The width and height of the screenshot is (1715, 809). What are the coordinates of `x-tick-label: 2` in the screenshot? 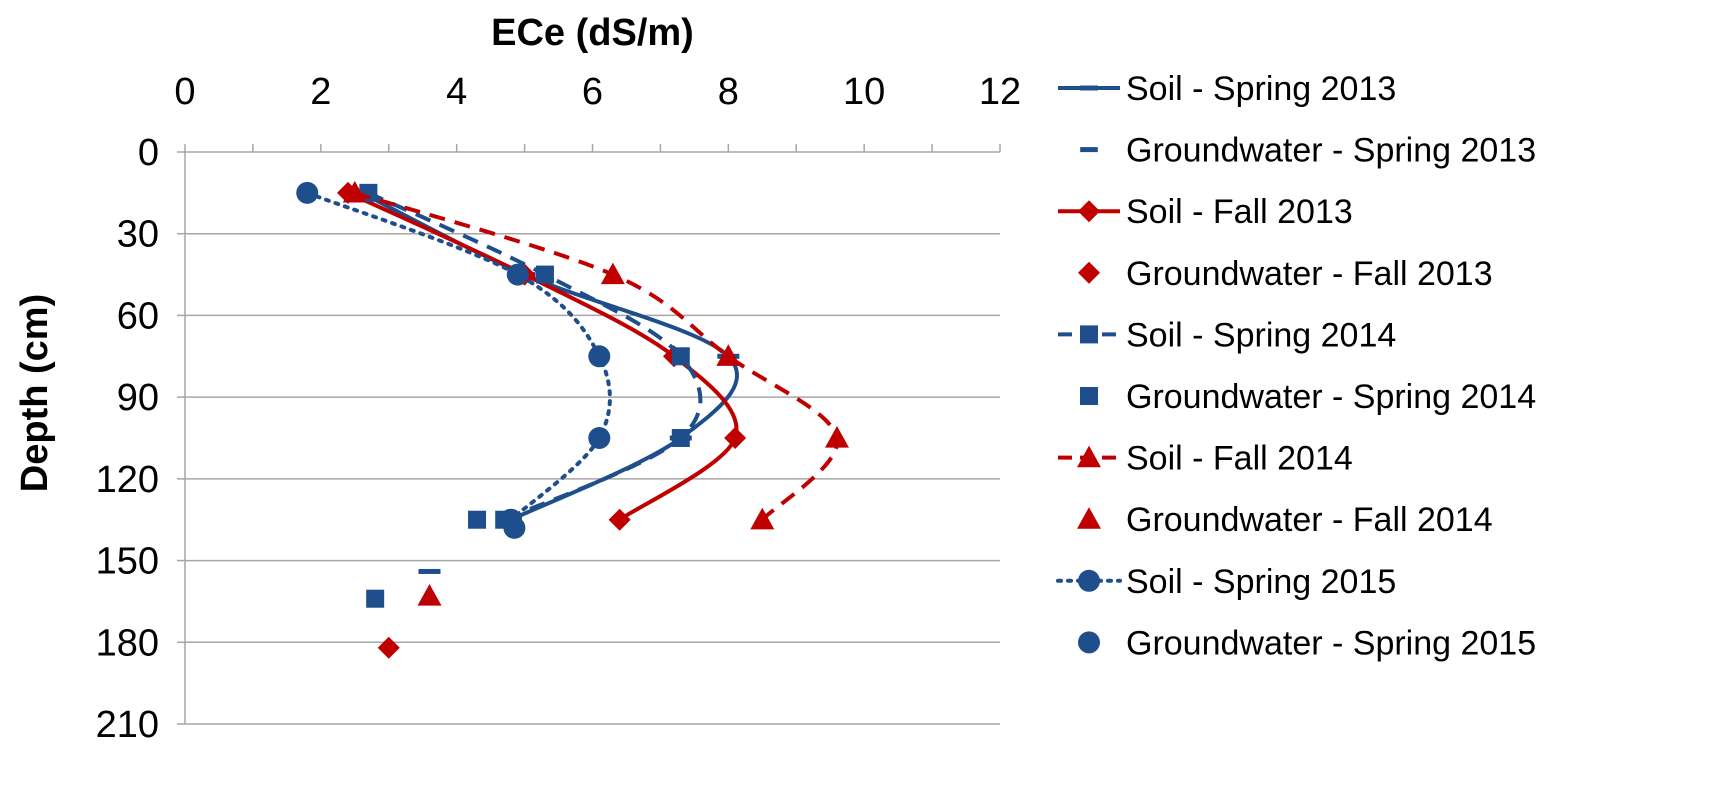 It's located at (320, 92).